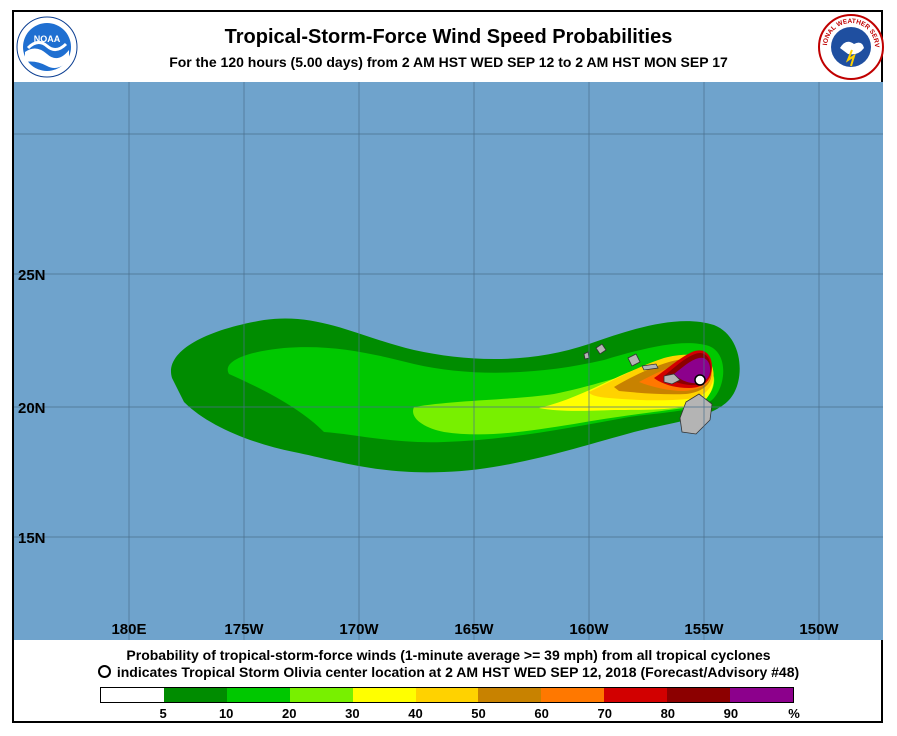 This screenshot has height=736, width=897. What do you see at coordinates (668, 713) in the screenshot?
I see `scale-label: 80` at bounding box center [668, 713].